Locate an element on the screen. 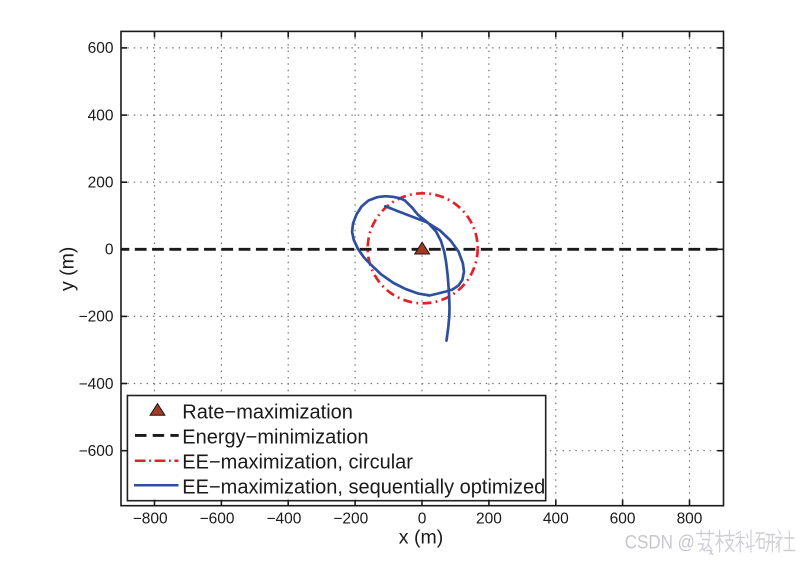  svg-text: Energy−minimization is located at coordinates (275, 437).